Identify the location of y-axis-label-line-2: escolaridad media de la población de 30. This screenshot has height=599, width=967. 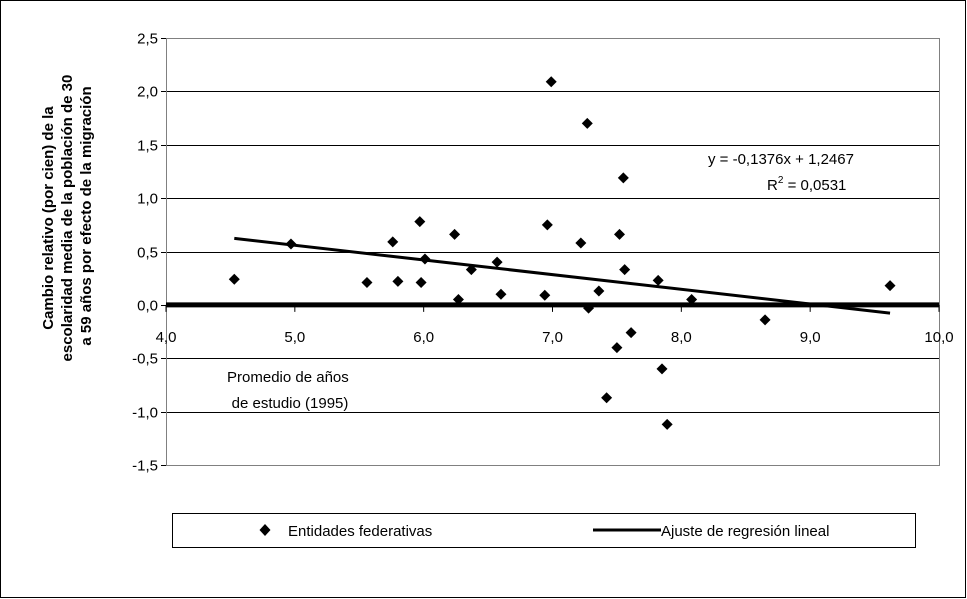
(67, 218).